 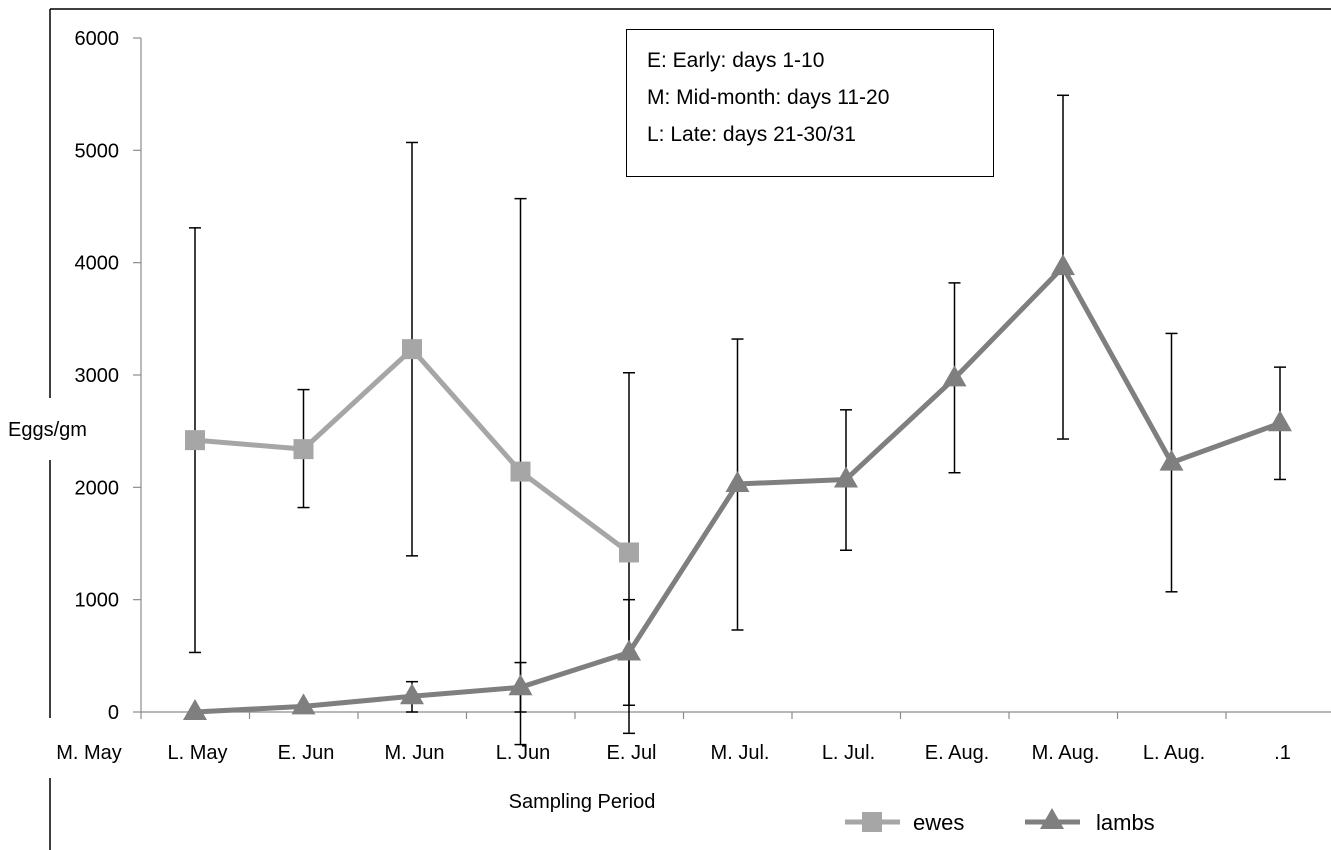 I want to click on x-tick-label: L. May, so click(x=197, y=753).